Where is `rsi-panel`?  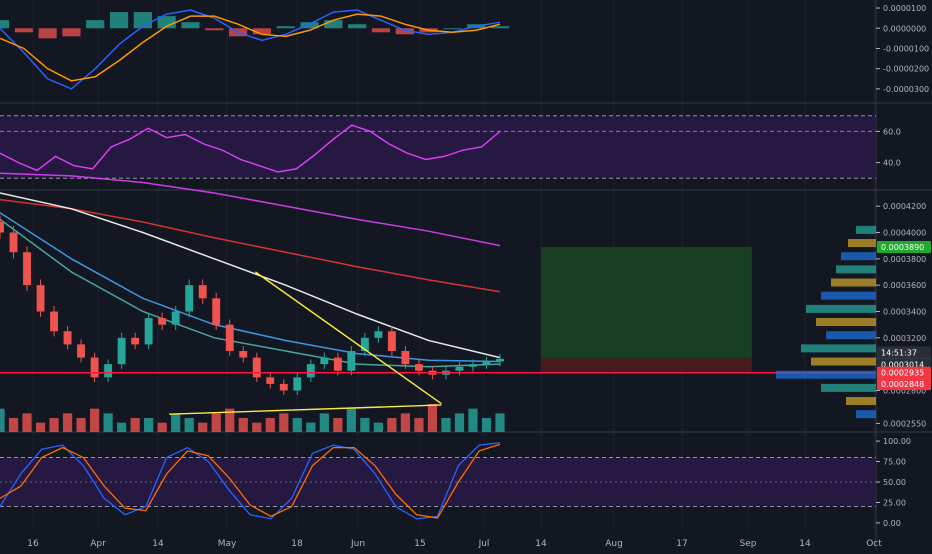
rsi-panel is located at coordinates (438, 147).